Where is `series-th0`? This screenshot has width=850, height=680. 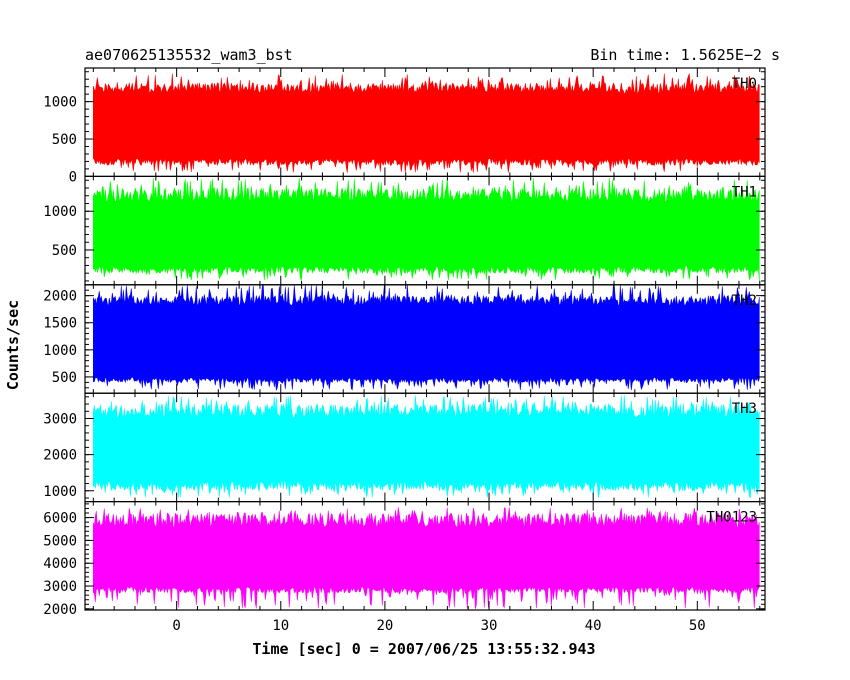 series-th0 is located at coordinates (426, 123).